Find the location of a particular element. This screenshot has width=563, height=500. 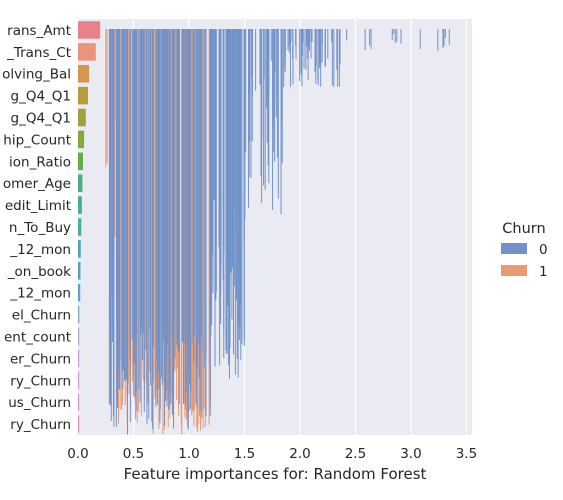

x-tick-labels: 0.0 0.5 1.0 1.5 2.0 2.5 3.0 3.5 is located at coordinates (272, 454).